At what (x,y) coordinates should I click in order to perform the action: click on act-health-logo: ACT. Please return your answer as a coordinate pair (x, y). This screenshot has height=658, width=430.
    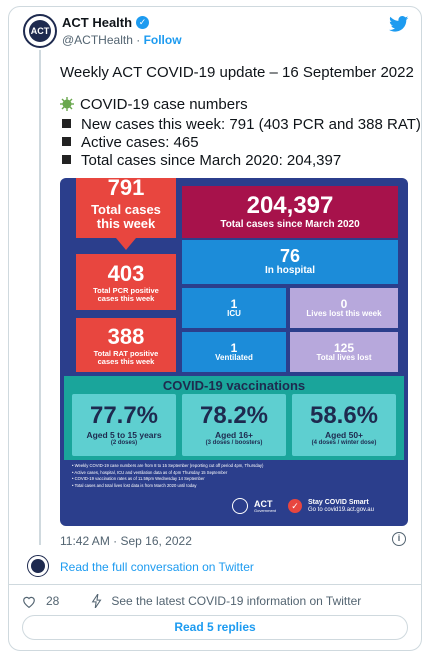
    Looking at the image, I should click on (40, 31).